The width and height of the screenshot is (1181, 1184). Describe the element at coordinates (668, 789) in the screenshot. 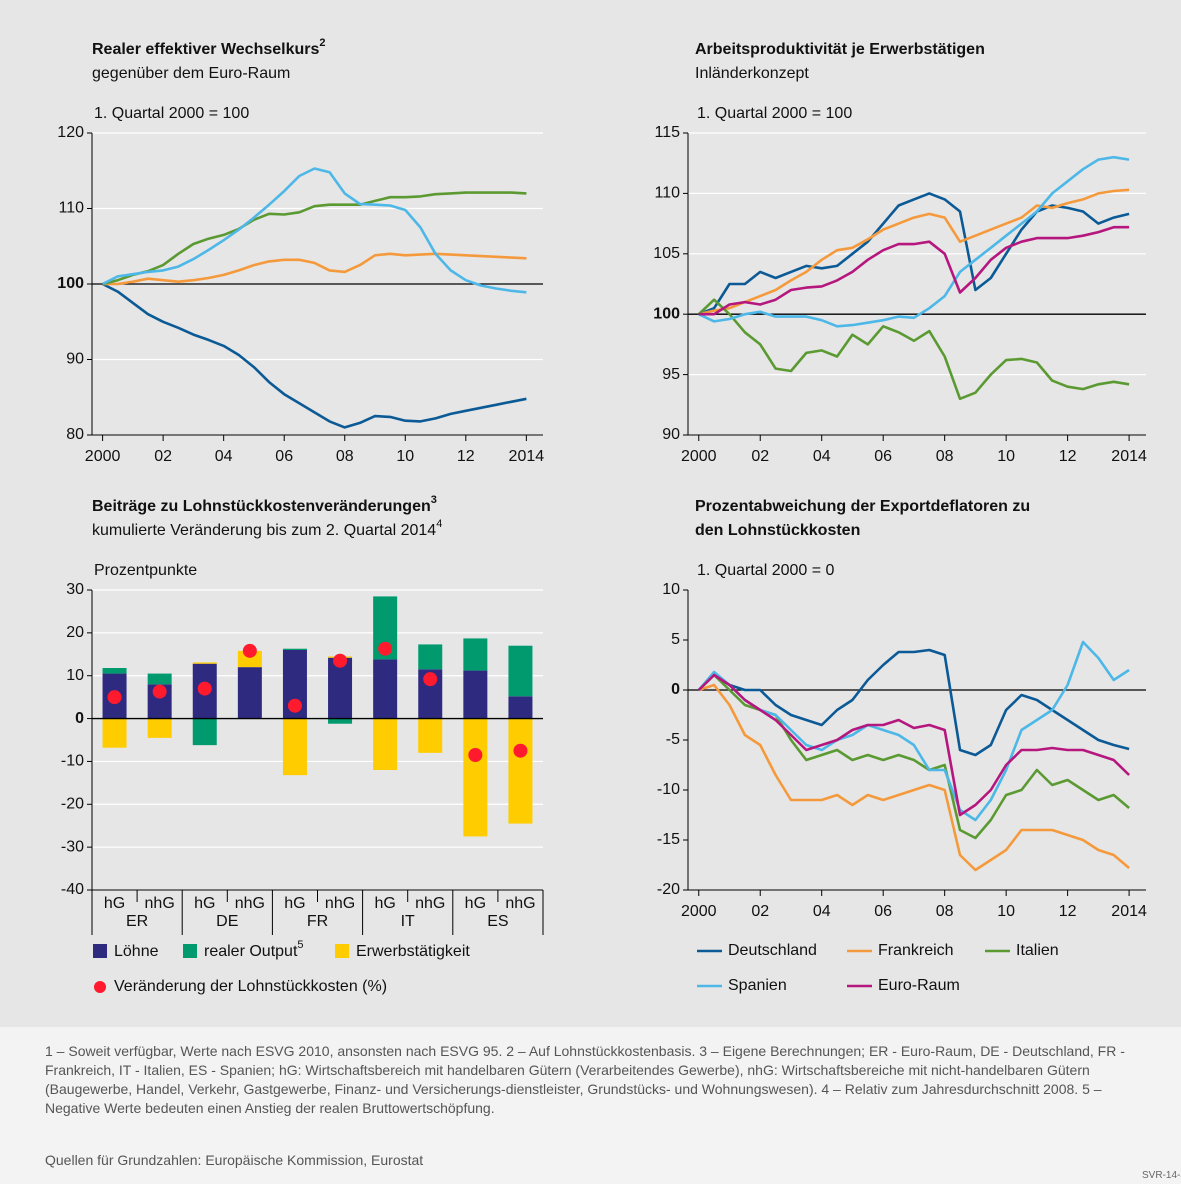

I see `y-tick-label: -10` at that location.